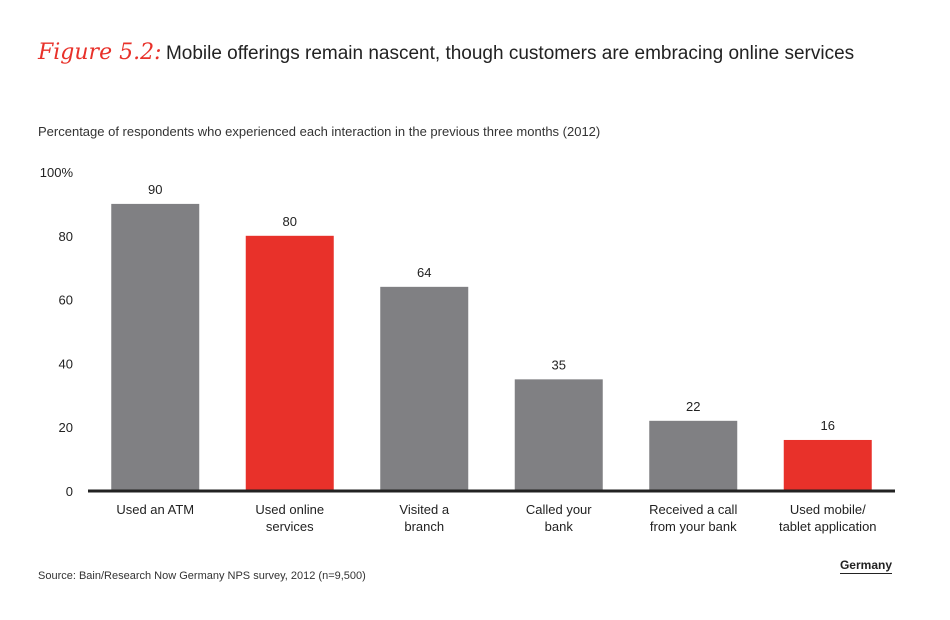 This screenshot has height=620, width=950. I want to click on y-tick-label: 100%, so click(57, 172).